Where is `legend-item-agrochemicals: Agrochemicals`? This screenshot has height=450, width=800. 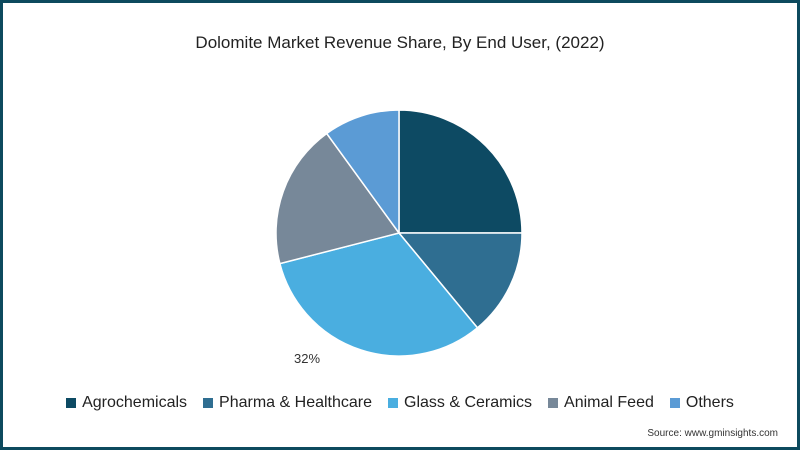
legend-item-agrochemicals: Agrochemicals is located at coordinates (126, 403).